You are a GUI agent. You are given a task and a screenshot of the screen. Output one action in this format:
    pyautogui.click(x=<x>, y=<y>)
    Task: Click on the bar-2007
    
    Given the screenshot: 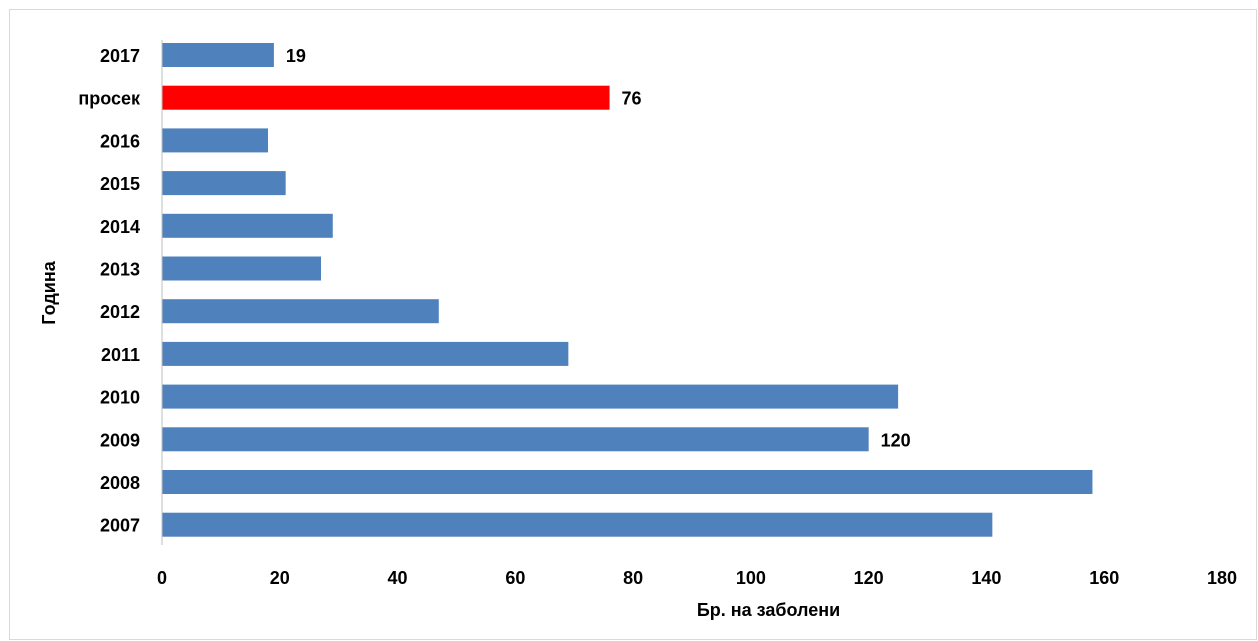 What is the action you would take?
    pyautogui.click(x=577, y=524)
    